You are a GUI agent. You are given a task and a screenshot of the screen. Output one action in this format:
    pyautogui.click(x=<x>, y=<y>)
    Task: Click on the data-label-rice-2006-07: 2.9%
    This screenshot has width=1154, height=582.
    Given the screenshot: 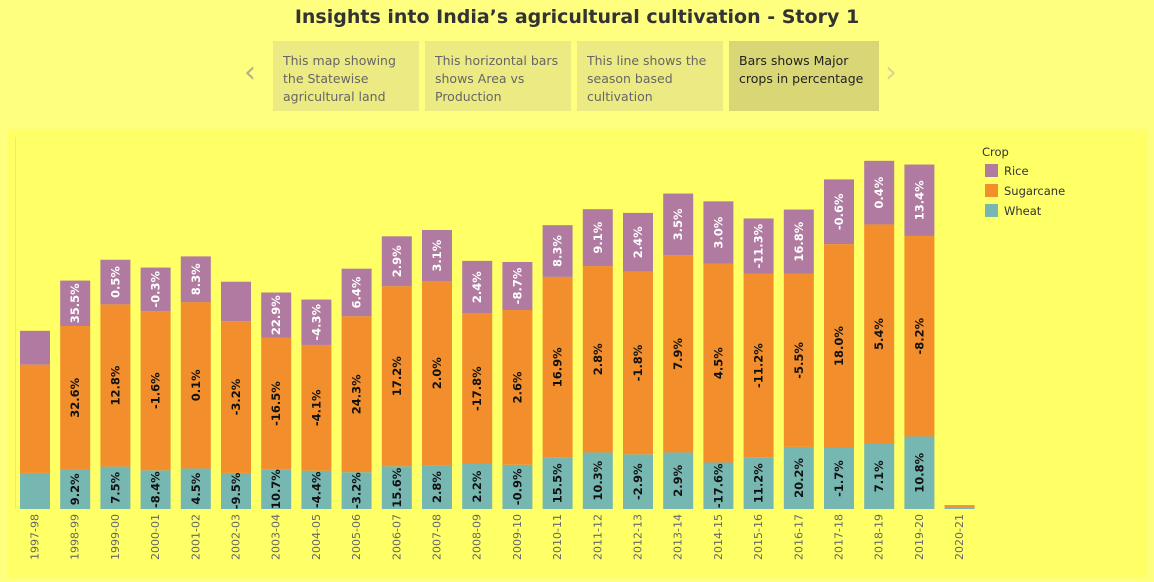 What is the action you would take?
    pyautogui.click(x=397, y=261)
    